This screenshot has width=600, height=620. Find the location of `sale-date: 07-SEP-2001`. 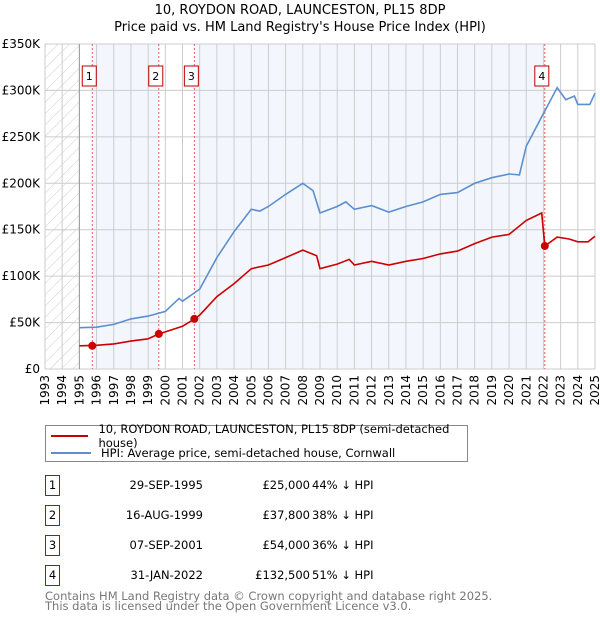

sale-date: 07-SEP-2001 is located at coordinates (166, 545).